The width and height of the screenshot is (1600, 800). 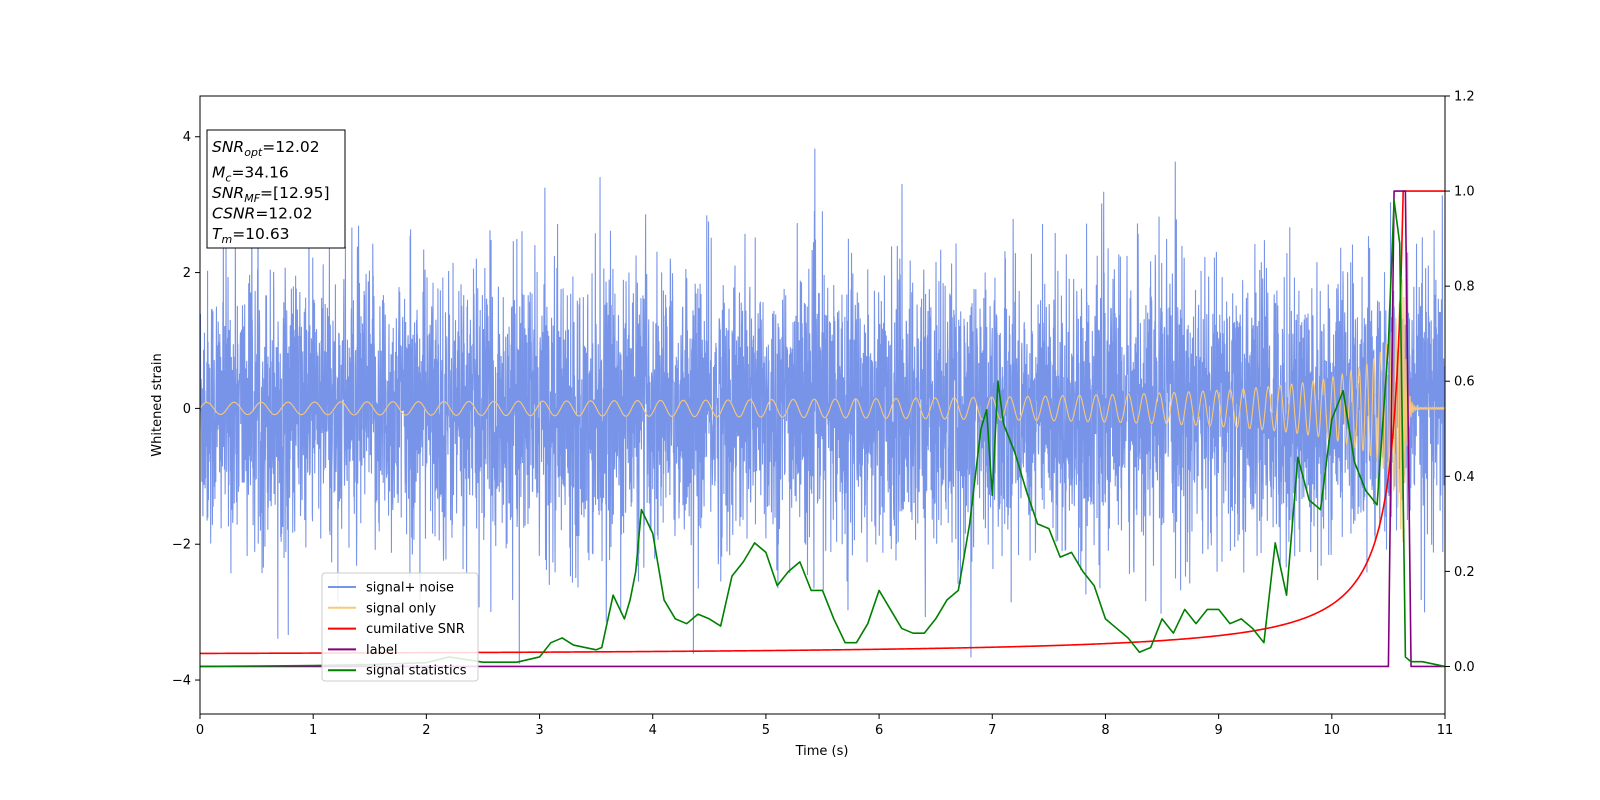 What do you see at coordinates (381, 650) in the screenshot?
I see `legend-label: label` at bounding box center [381, 650].